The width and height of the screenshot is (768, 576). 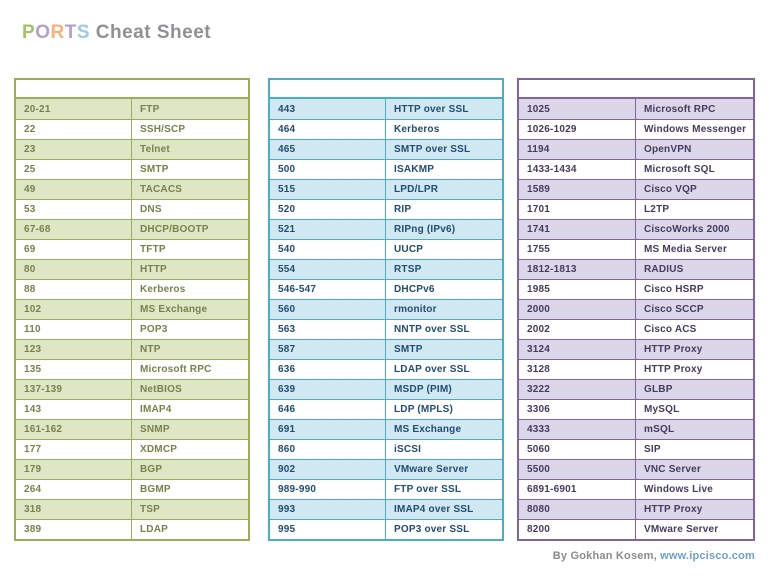 I want to click on port-cell: 3306, so click(x=577, y=409).